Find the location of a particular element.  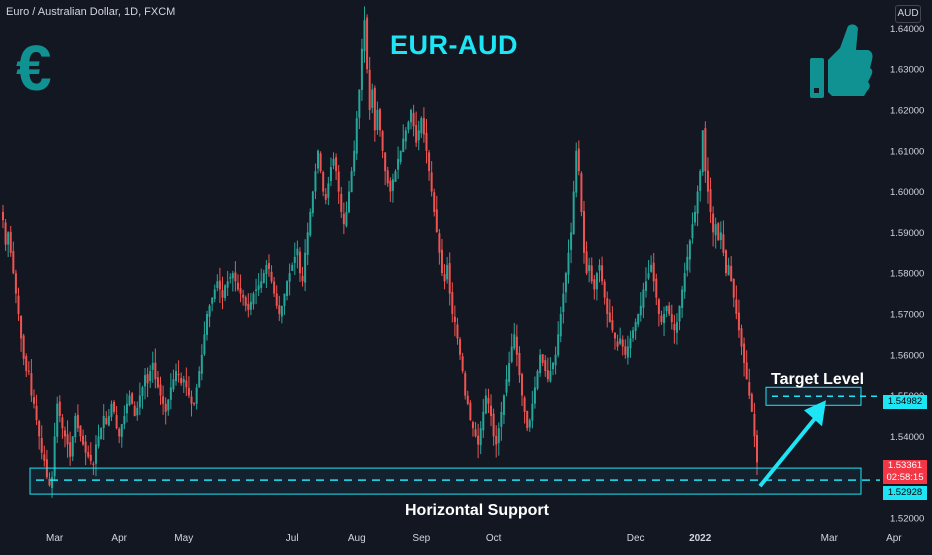

price-tick-label: 1.61000 is located at coordinates (907, 151).